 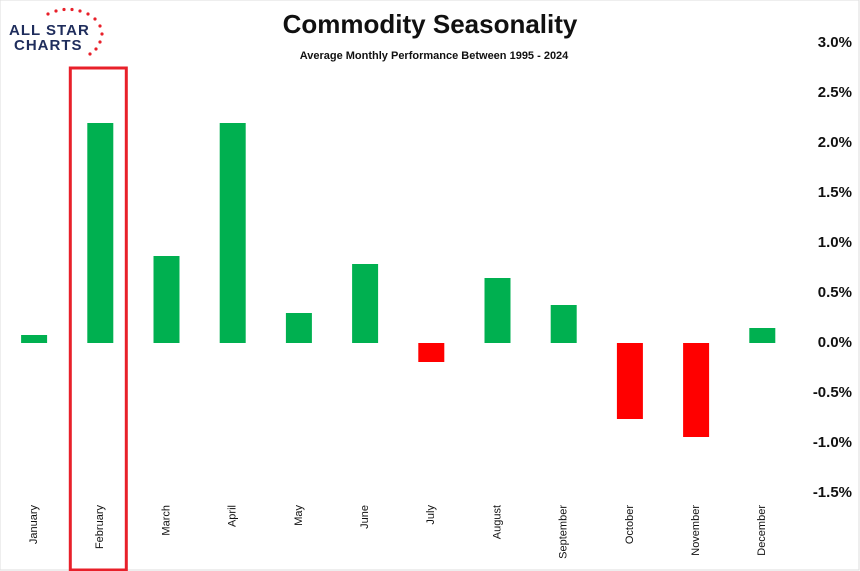 I want to click on highlight-box, so click(x=98, y=318).